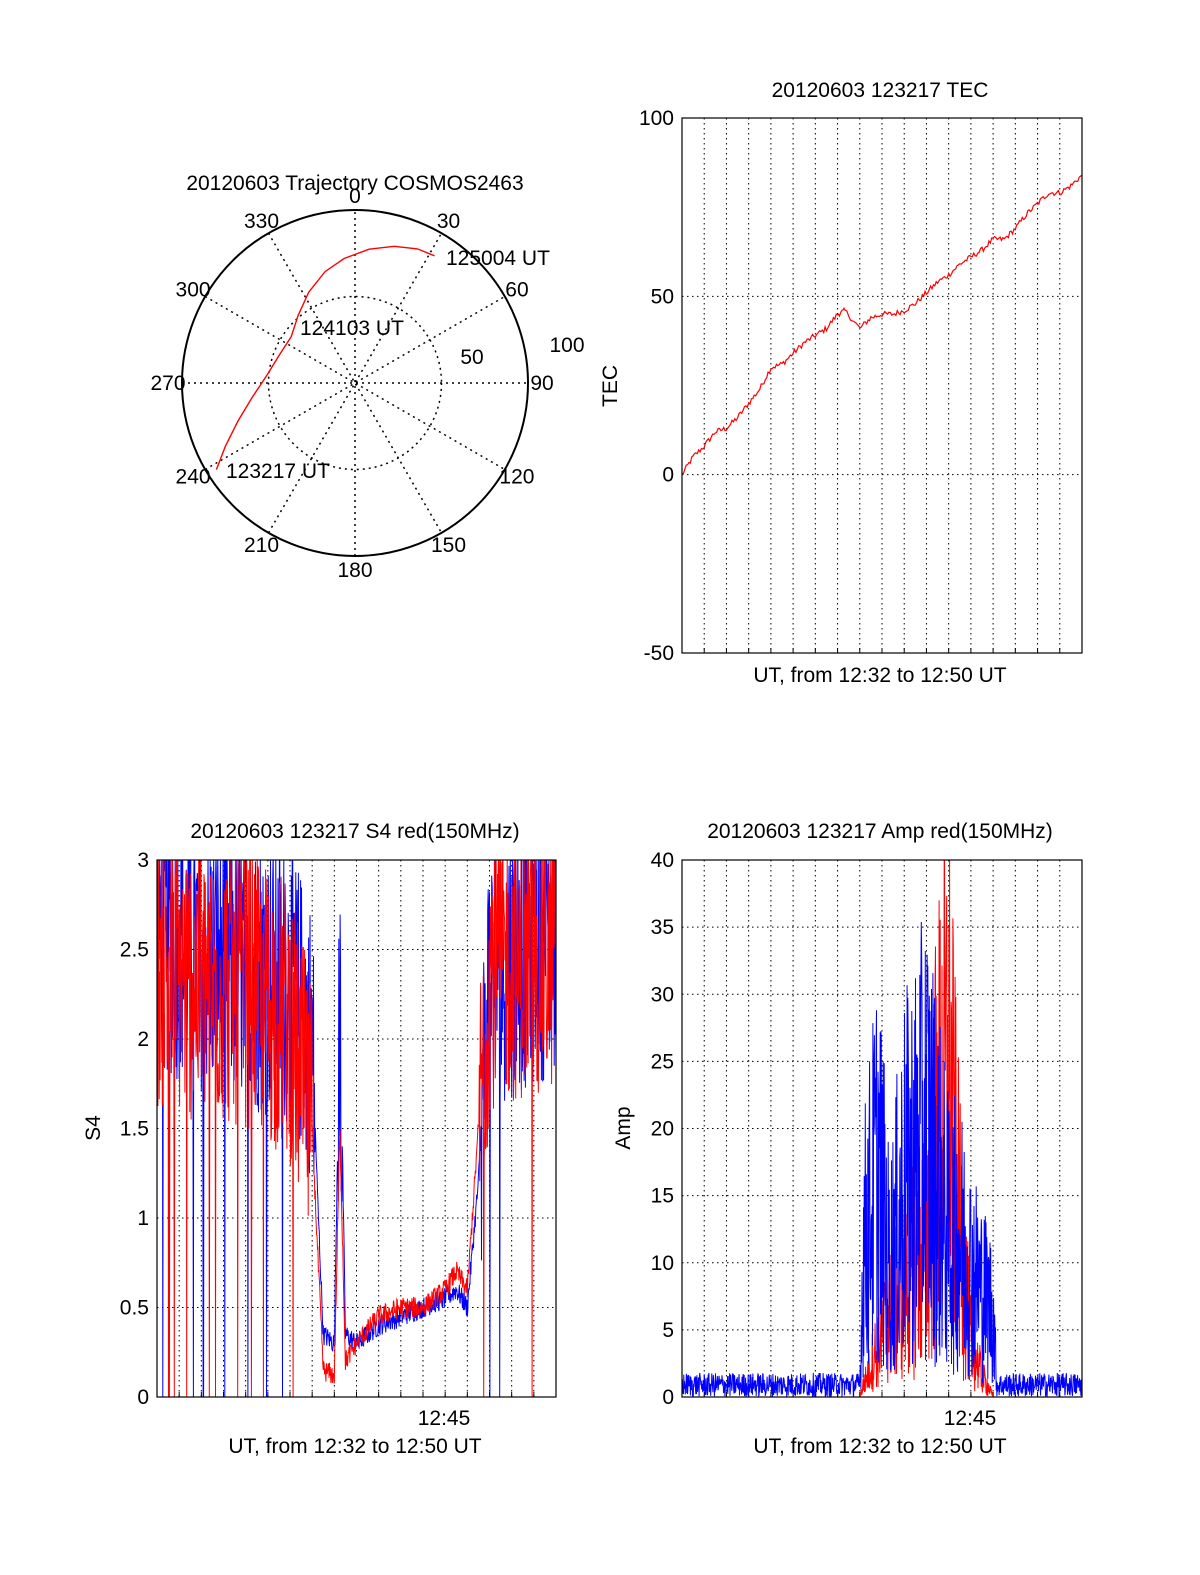 The width and height of the screenshot is (1200, 1575). What do you see at coordinates (879, 1446) in the screenshot?
I see `amp-xlabel: UT, from 12:32 to 12:50 UT` at bounding box center [879, 1446].